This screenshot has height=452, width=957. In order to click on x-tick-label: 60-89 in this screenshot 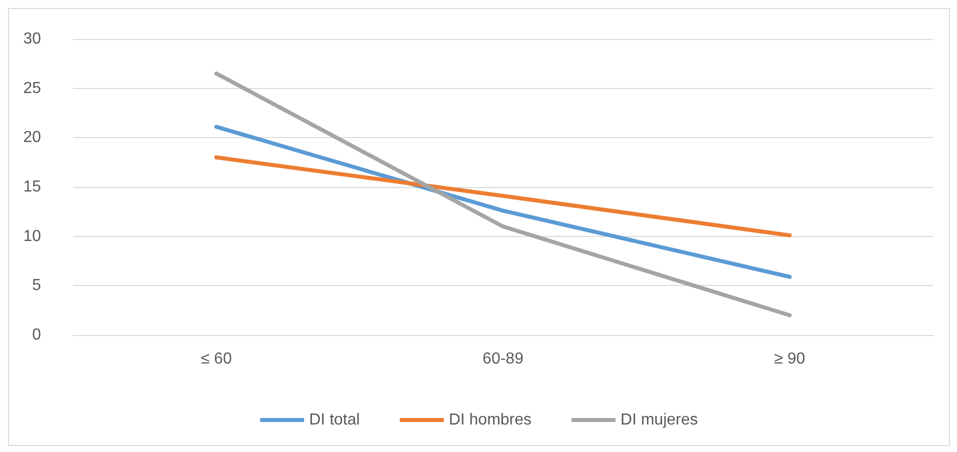, I will do `click(503, 359)`.